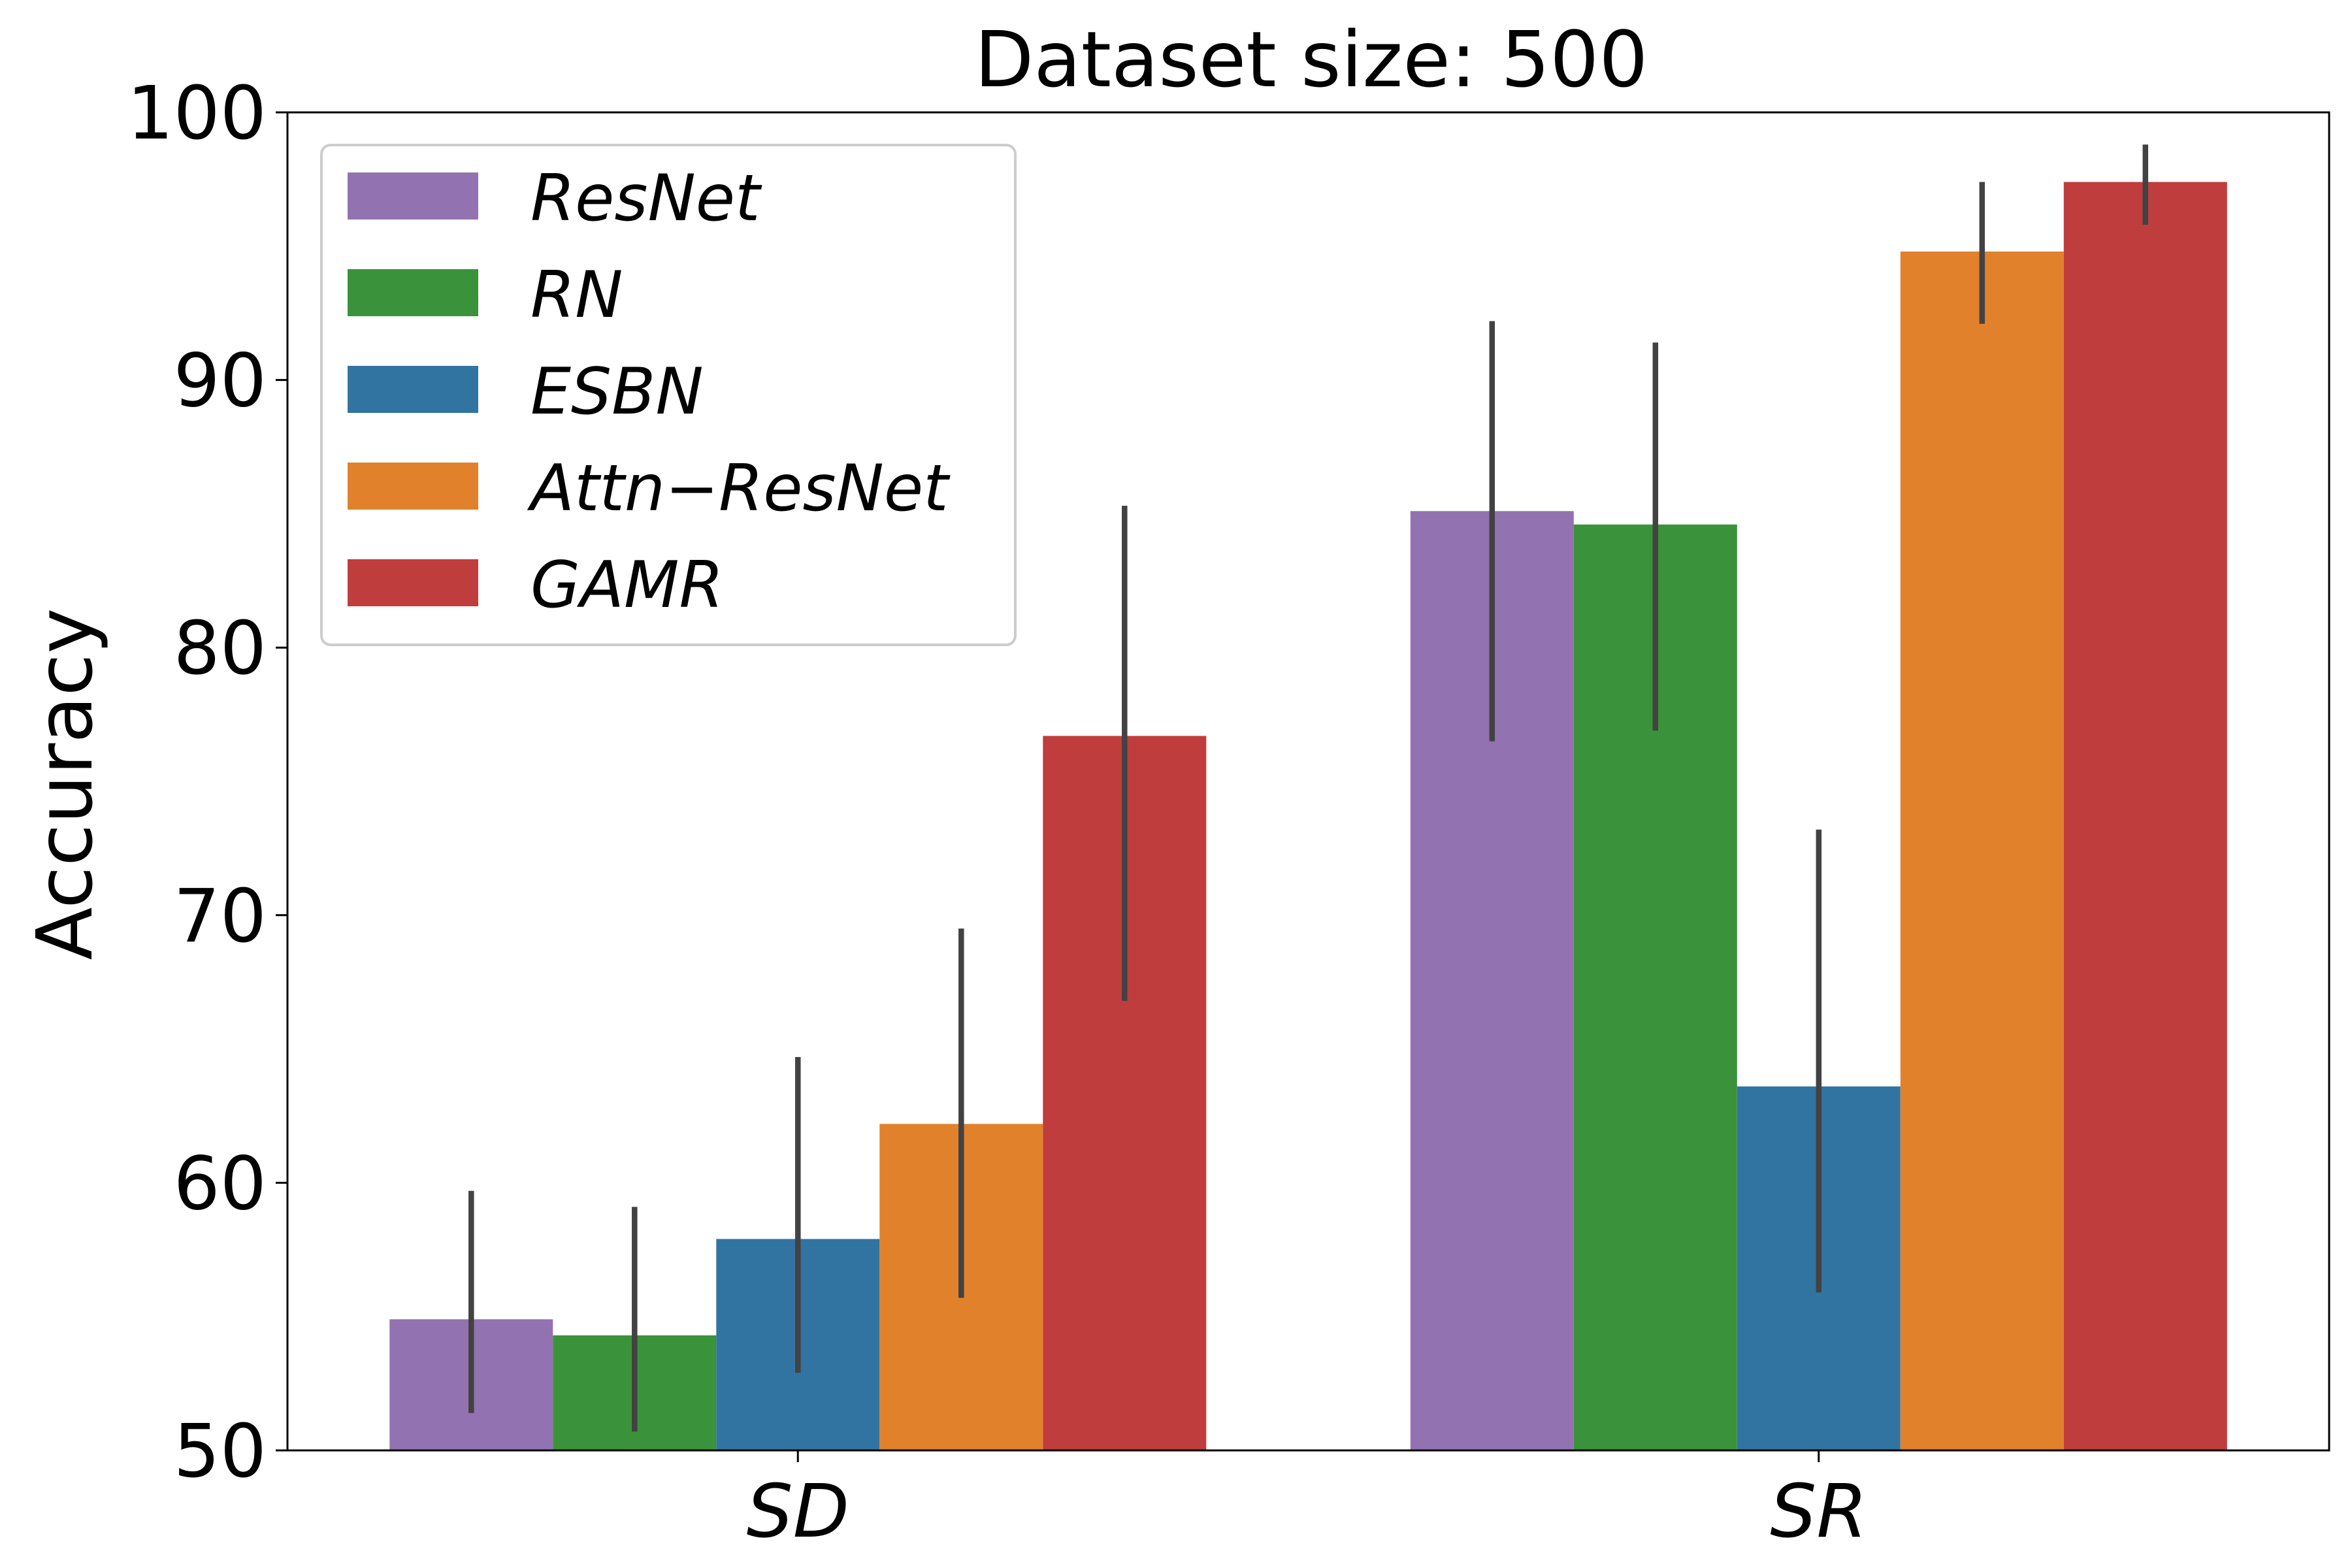 Image resolution: width=2352 pixels, height=1568 pixels. Describe the element at coordinates (798, 1511) in the screenshot. I see `x-tick-label-sd: SD` at that location.